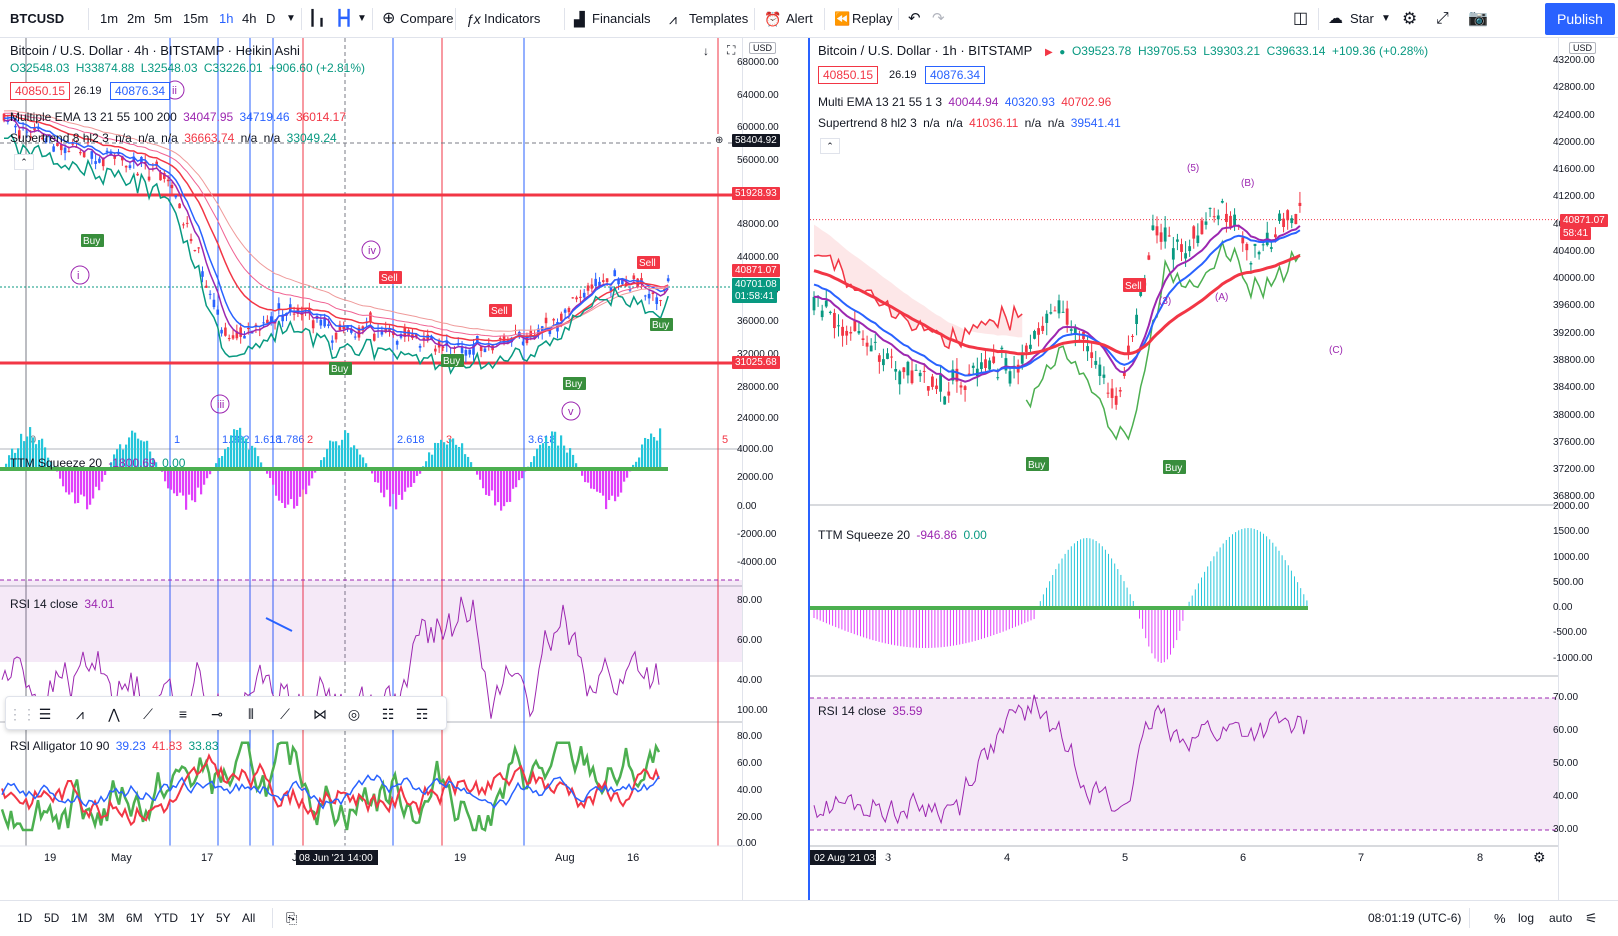 Image resolution: width=1618 pixels, height=936 pixels. I want to click on bar-style-icon: ┃╻, so click(317, 19).